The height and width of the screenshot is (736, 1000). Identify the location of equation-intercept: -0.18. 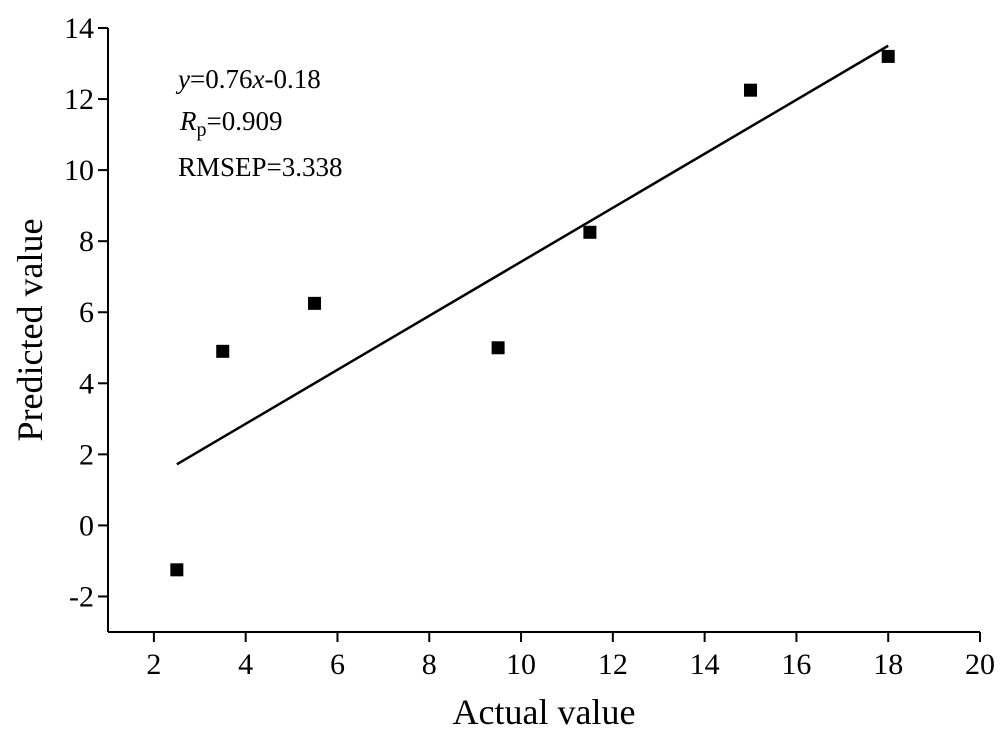
(292, 79).